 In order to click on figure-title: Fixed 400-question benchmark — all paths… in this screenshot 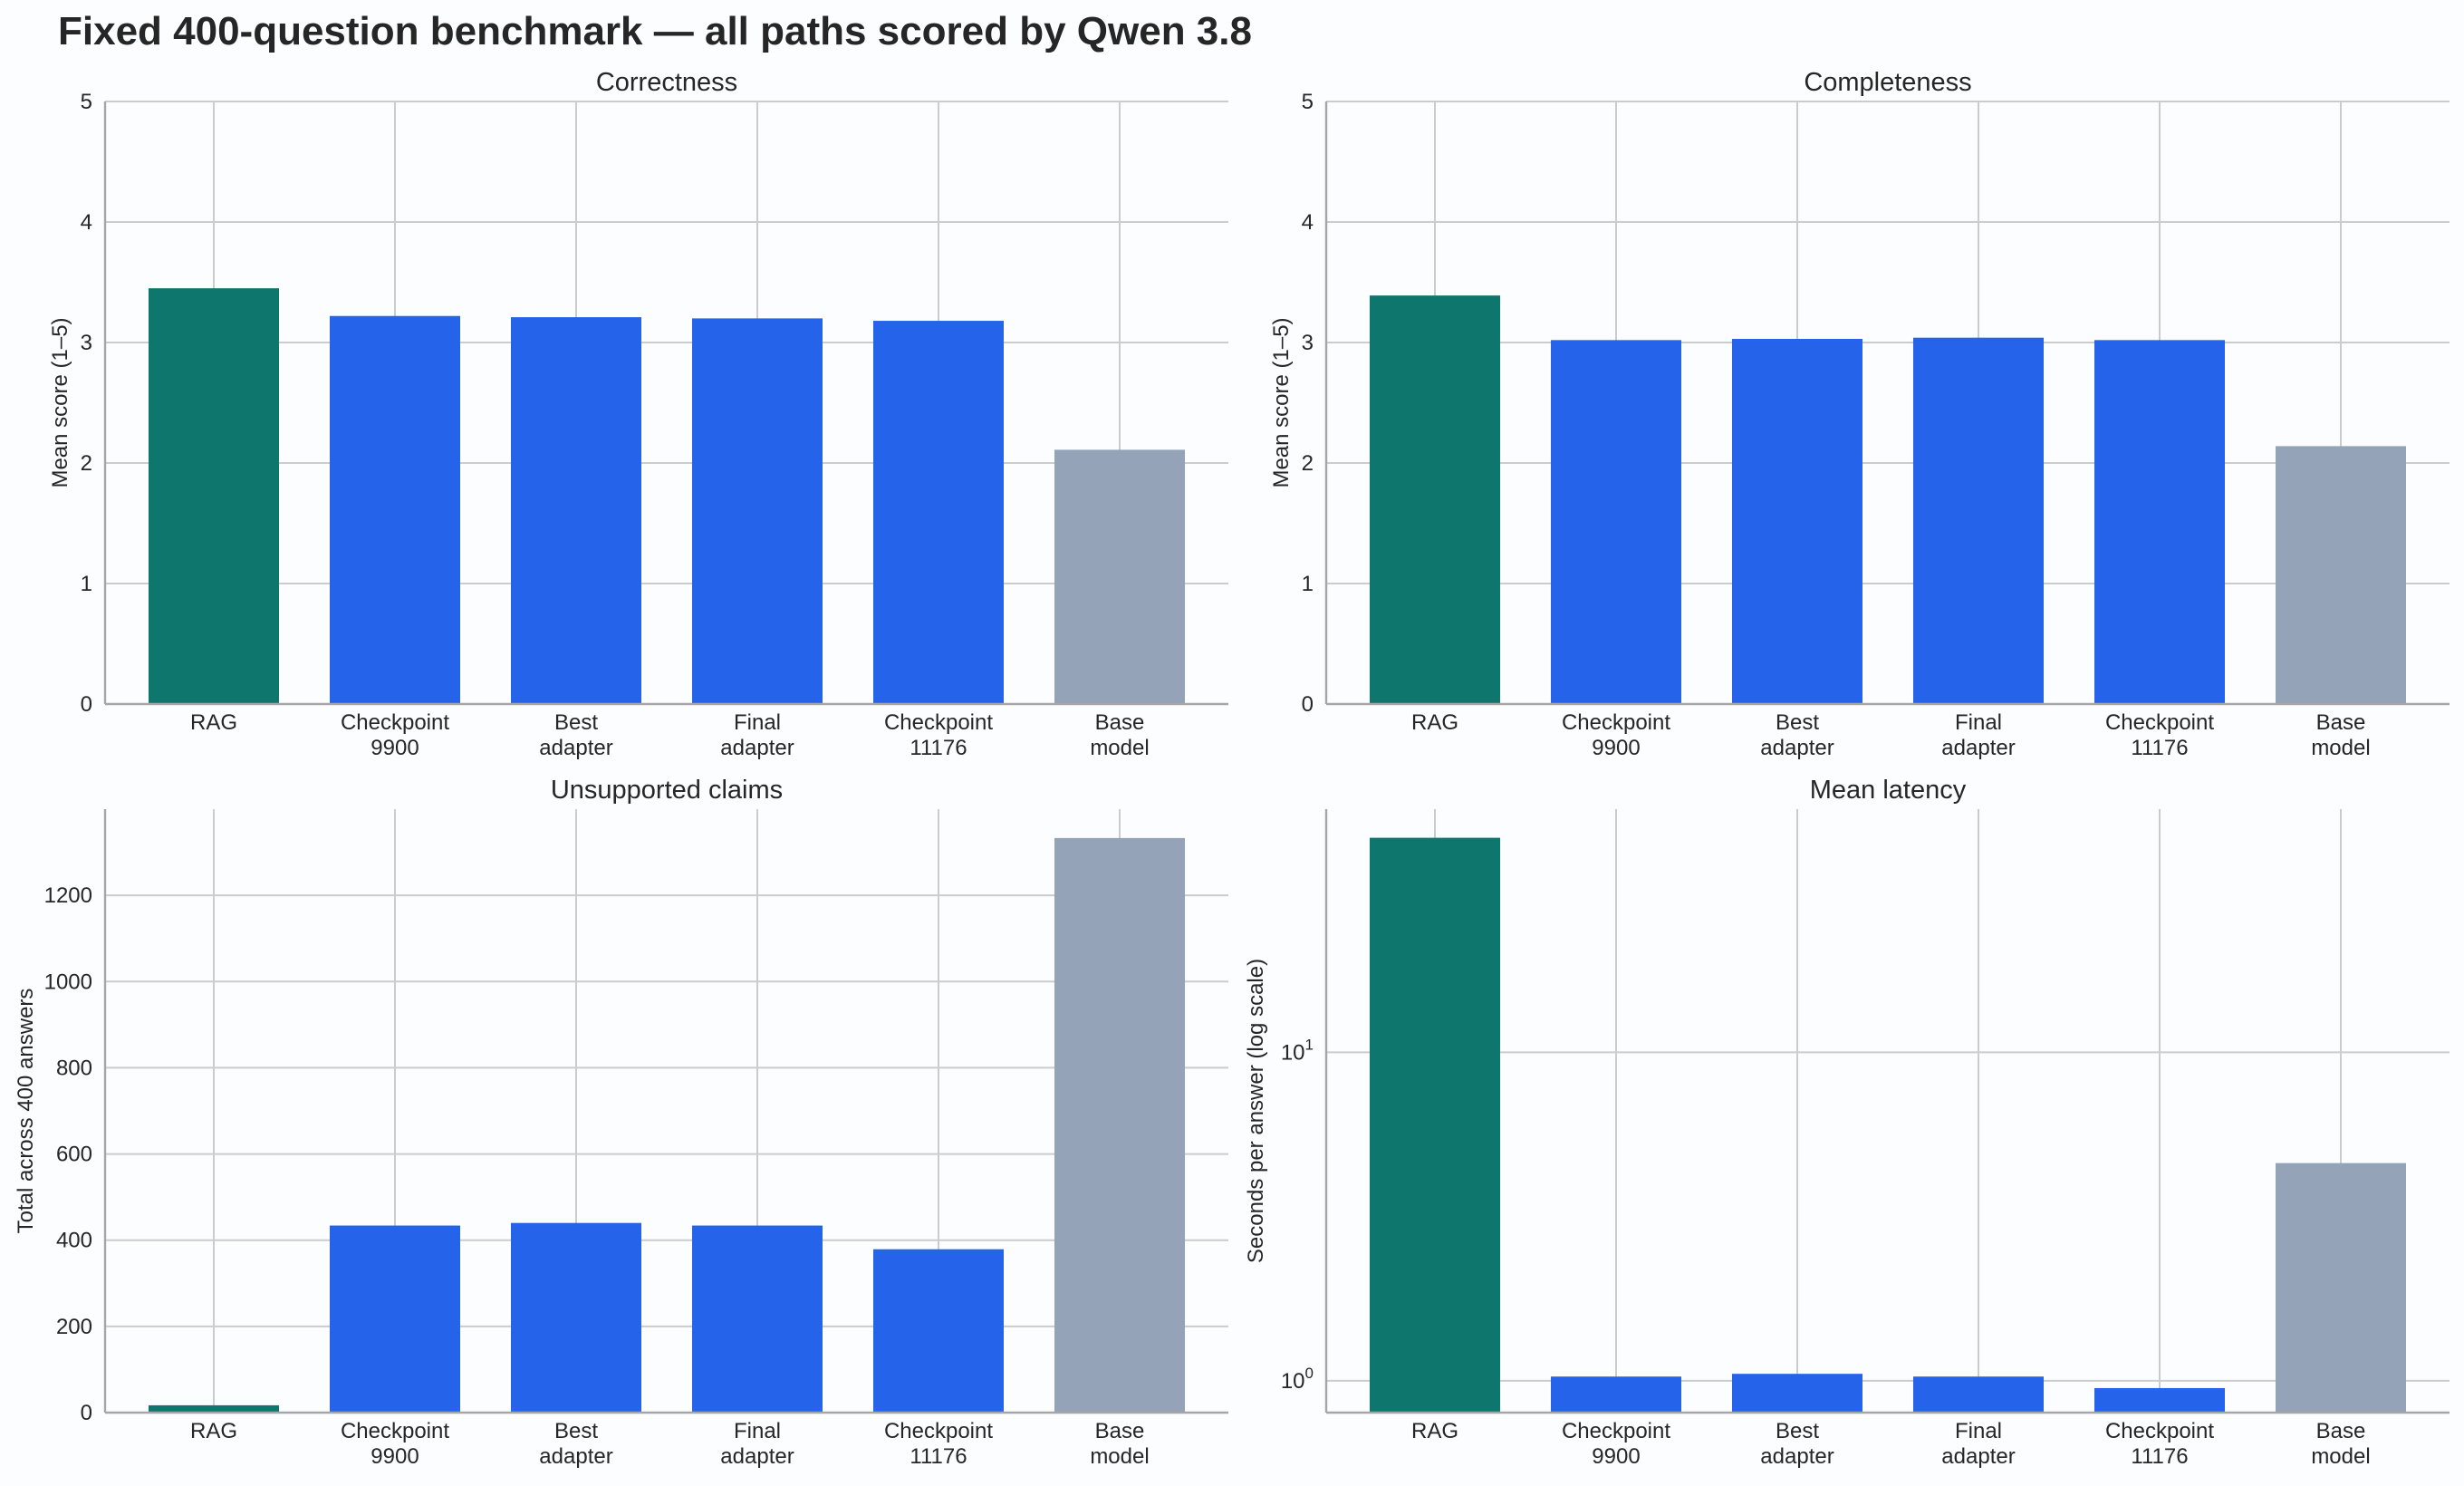, I will do `click(655, 31)`.